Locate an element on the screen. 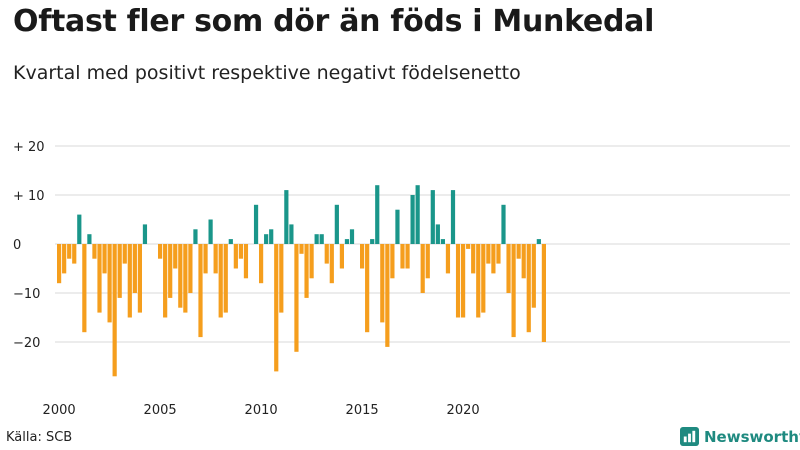 This screenshot has height=450, width=800. x-tick-label: 2010 is located at coordinates (261, 410).